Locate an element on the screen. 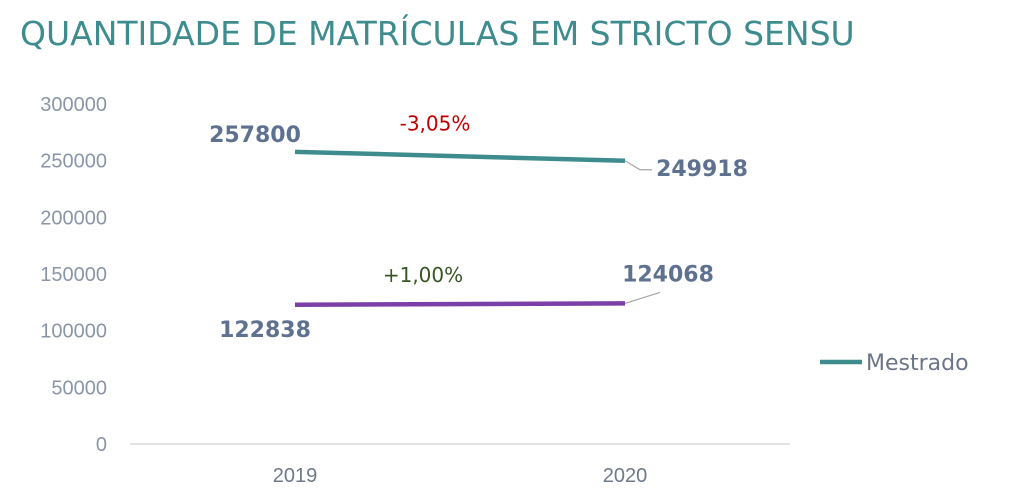  legend: Mestrado is located at coordinates (894, 363).